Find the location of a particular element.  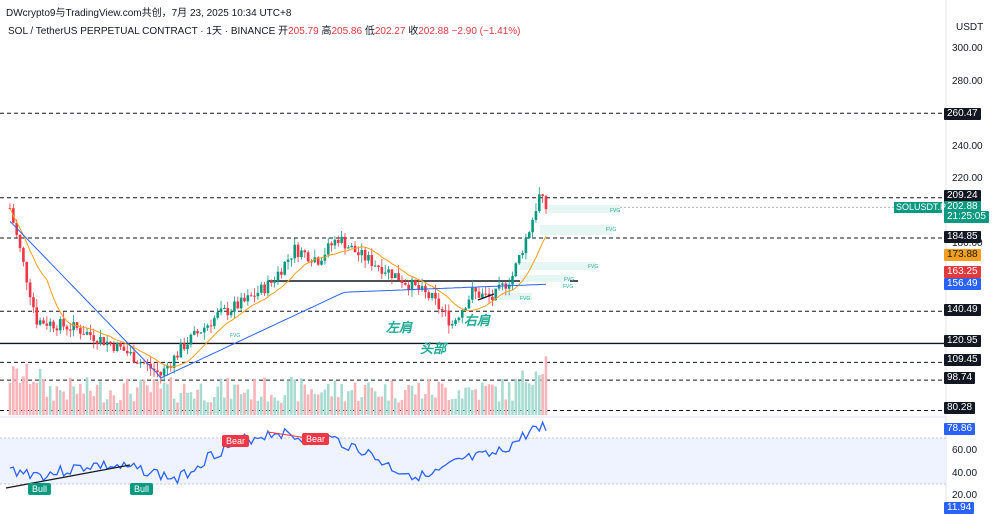

price-tag-140: 140.49 is located at coordinates (962, 310).